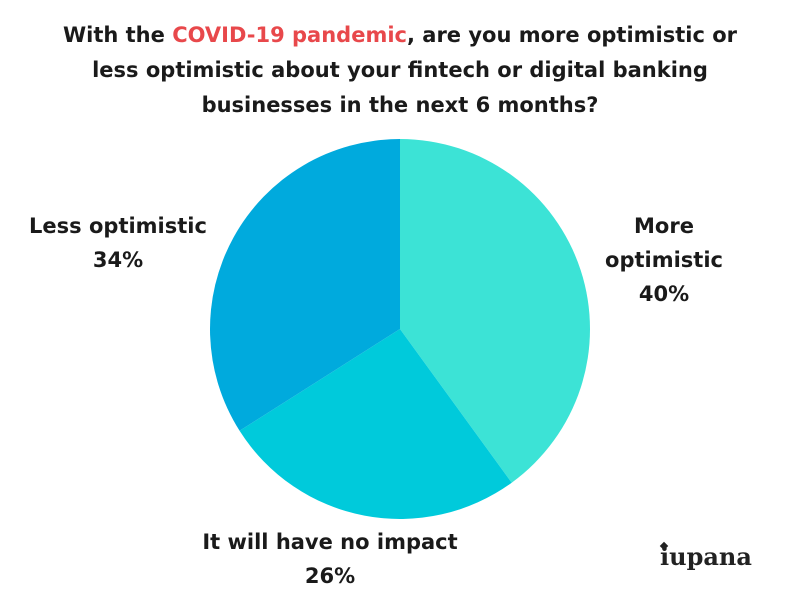  What do you see at coordinates (375, 424) in the screenshot?
I see `pie-slice-it-will-have-no-impact` at bounding box center [375, 424].